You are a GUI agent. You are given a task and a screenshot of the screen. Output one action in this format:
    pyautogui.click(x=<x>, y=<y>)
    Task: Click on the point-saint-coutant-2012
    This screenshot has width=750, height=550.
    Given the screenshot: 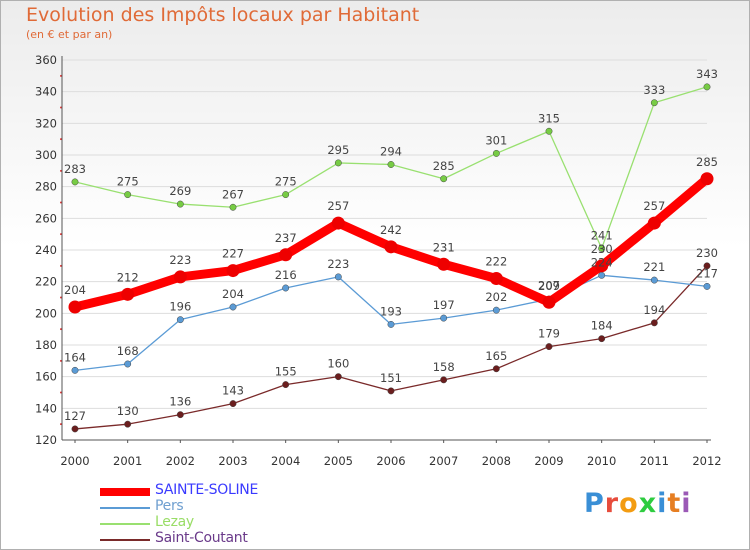 What is the action you would take?
    pyautogui.click(x=707, y=266)
    